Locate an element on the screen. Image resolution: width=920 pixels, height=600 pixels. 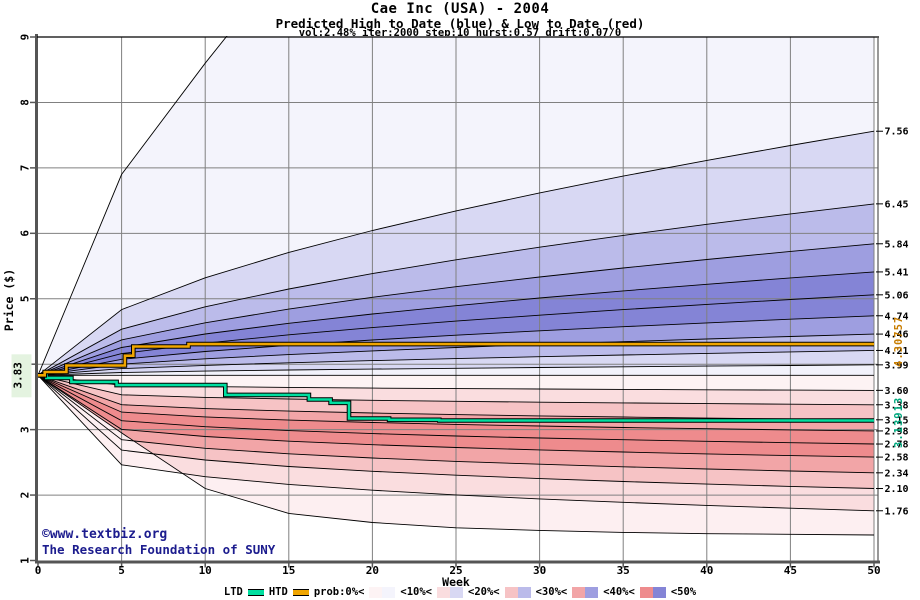
boundary-value-label: 2.58 is located at coordinates (897, 458).